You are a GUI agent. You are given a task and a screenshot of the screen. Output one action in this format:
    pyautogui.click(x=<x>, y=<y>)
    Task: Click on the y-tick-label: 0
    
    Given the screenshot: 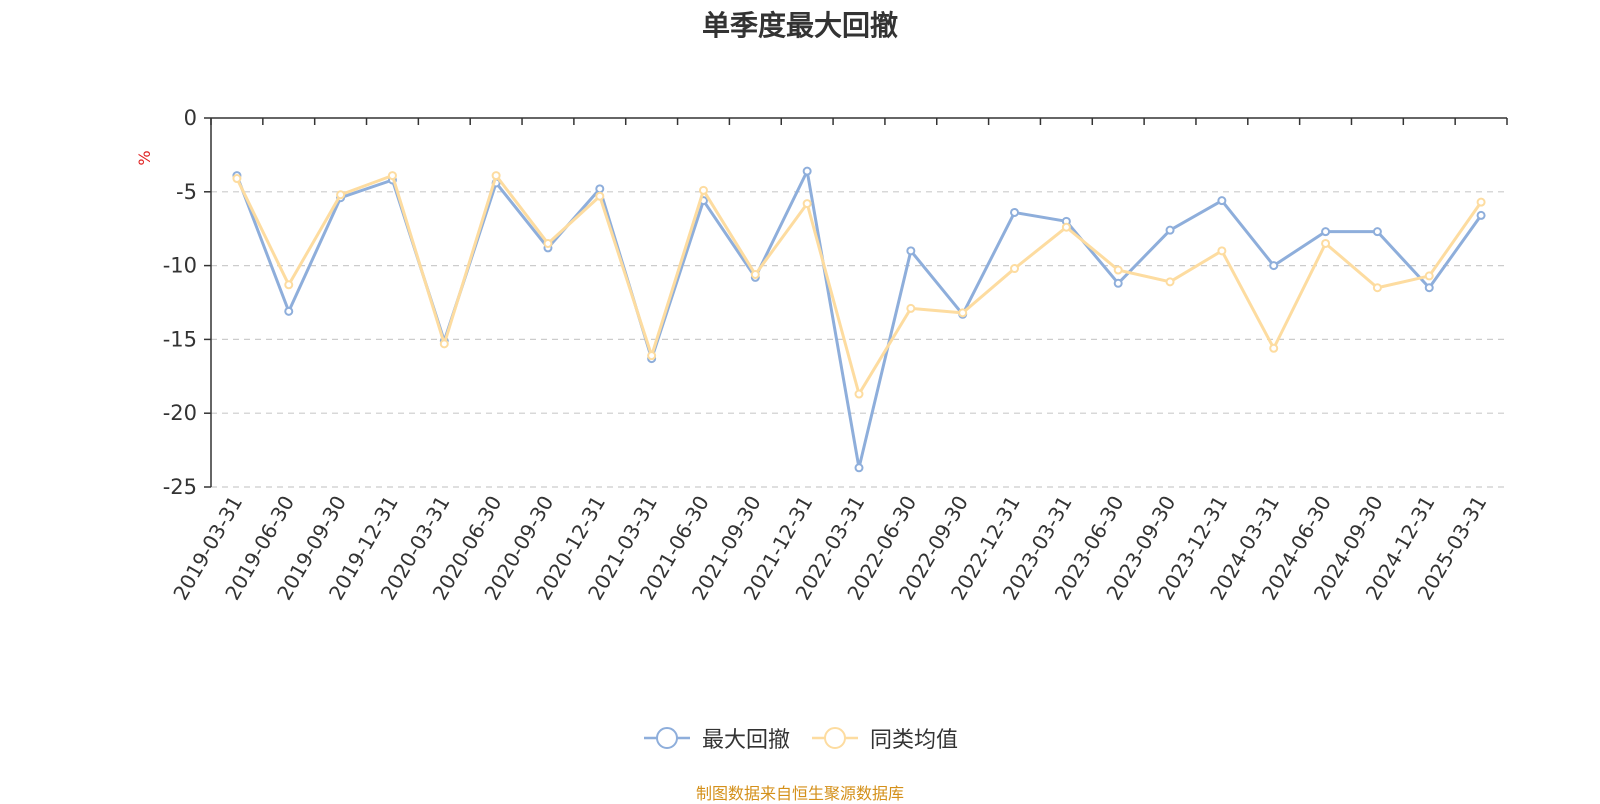 What is the action you would take?
    pyautogui.click(x=190, y=118)
    